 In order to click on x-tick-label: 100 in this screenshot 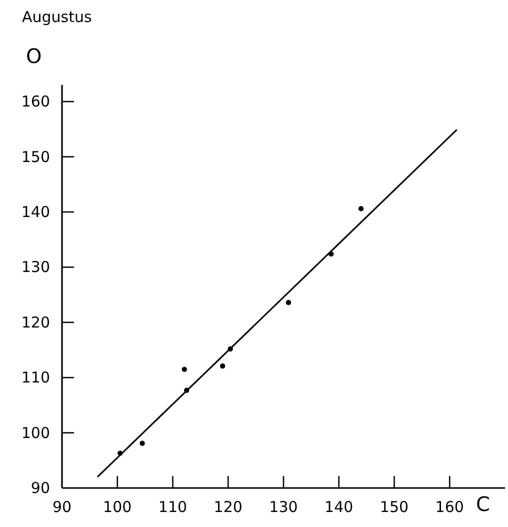, I will do `click(117, 507)`.